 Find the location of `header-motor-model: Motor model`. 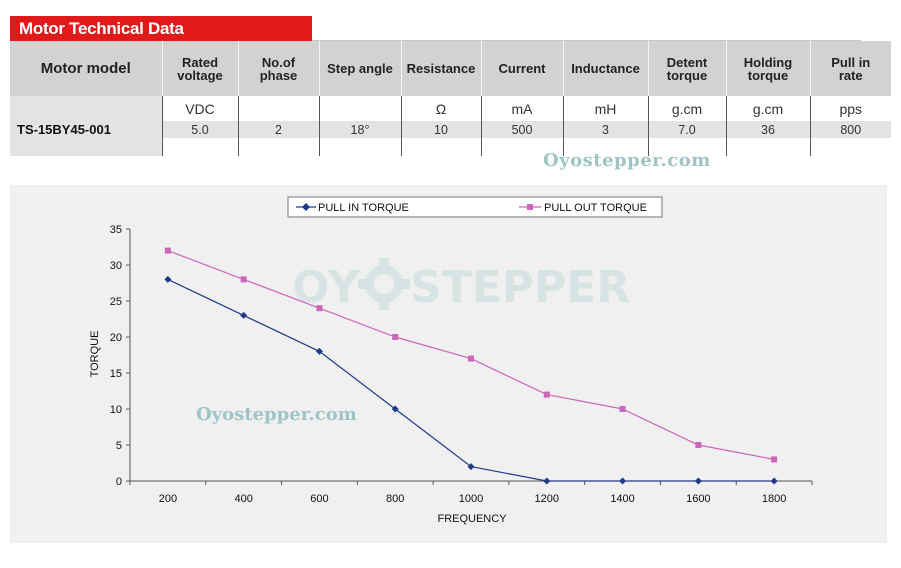

header-motor-model: Motor model is located at coordinates (86, 68).